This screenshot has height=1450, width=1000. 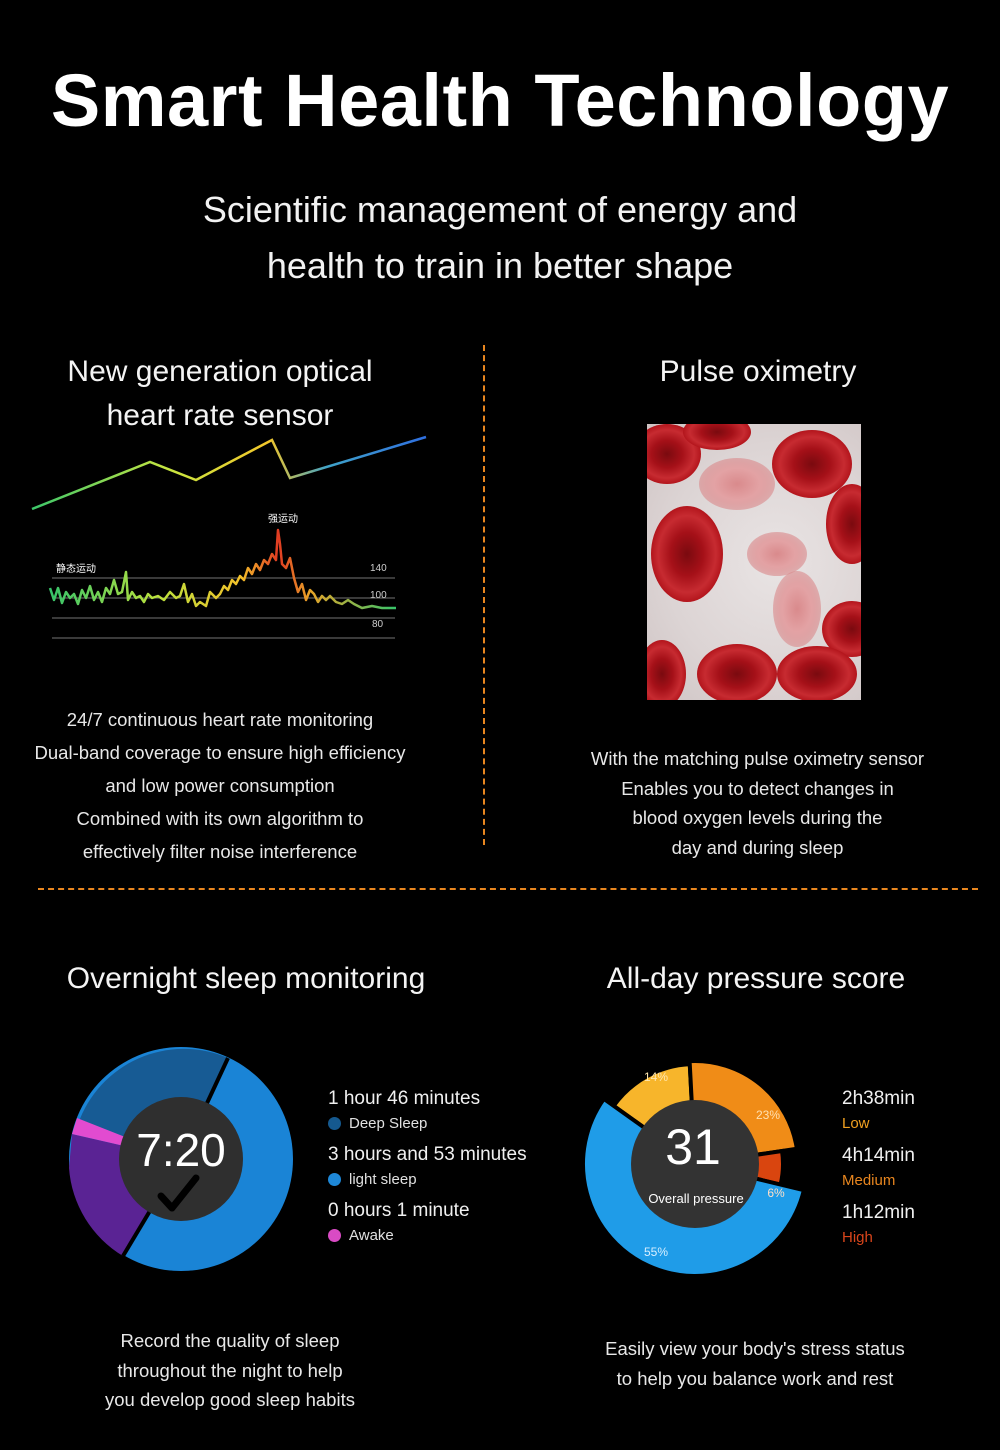 I want to click on sleep-legend-item: 1 hour 46 minutes Deep Sleep, so click(x=427, y=1110).